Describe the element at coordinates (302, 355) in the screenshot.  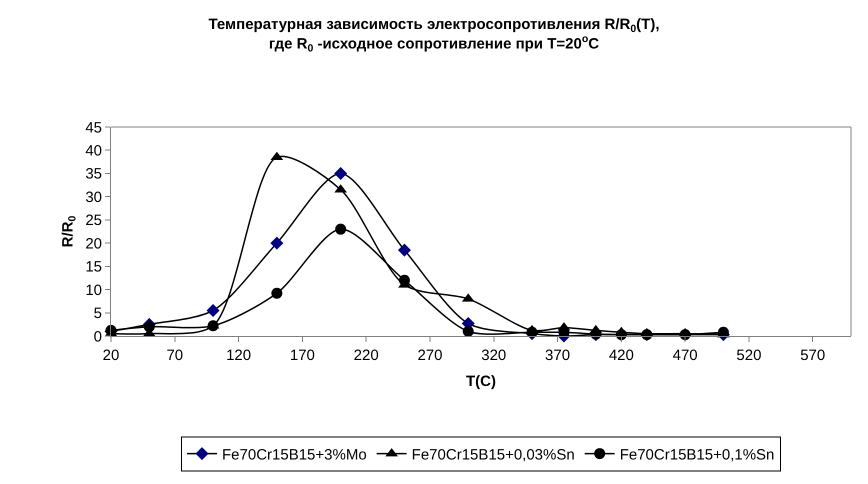
I see `x-tick-label: 170` at that location.